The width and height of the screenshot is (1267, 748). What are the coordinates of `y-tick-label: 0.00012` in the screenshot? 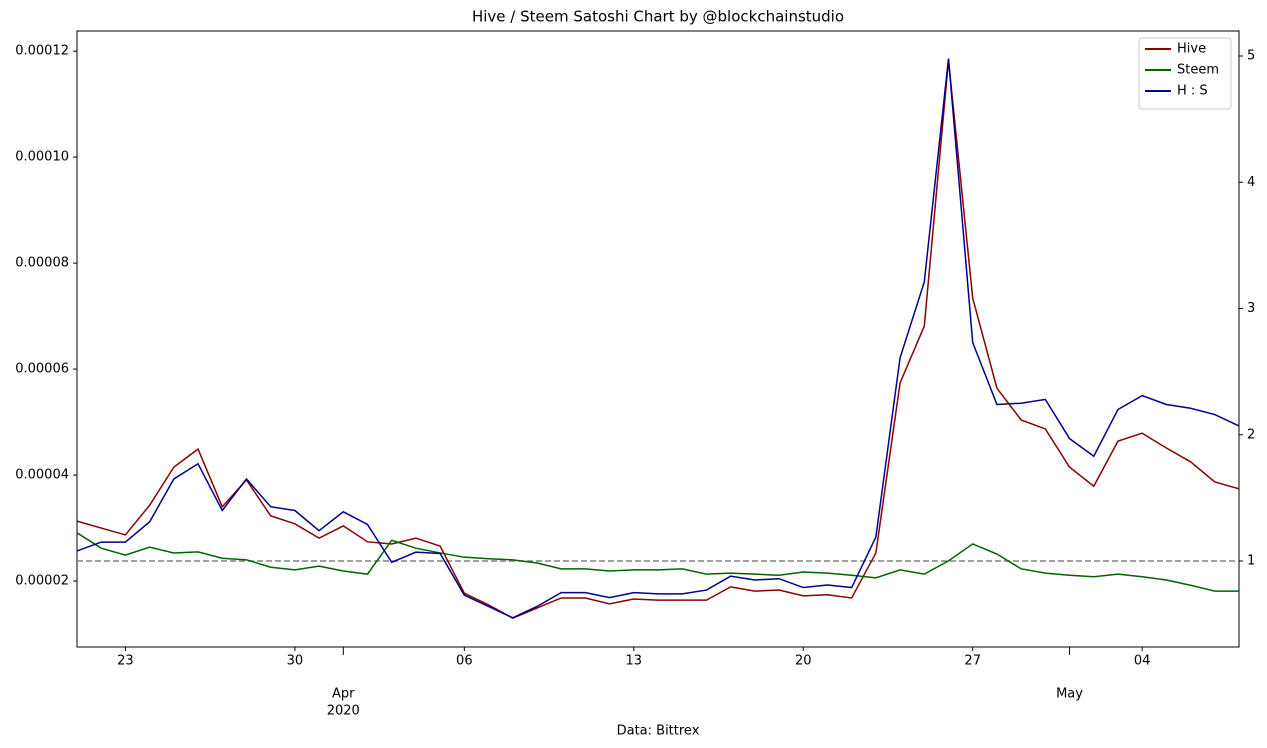 It's located at (42, 51).